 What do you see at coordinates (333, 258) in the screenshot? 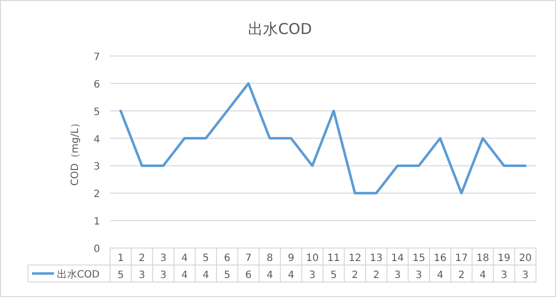
I see `x-tick-label: 11` at bounding box center [333, 258].